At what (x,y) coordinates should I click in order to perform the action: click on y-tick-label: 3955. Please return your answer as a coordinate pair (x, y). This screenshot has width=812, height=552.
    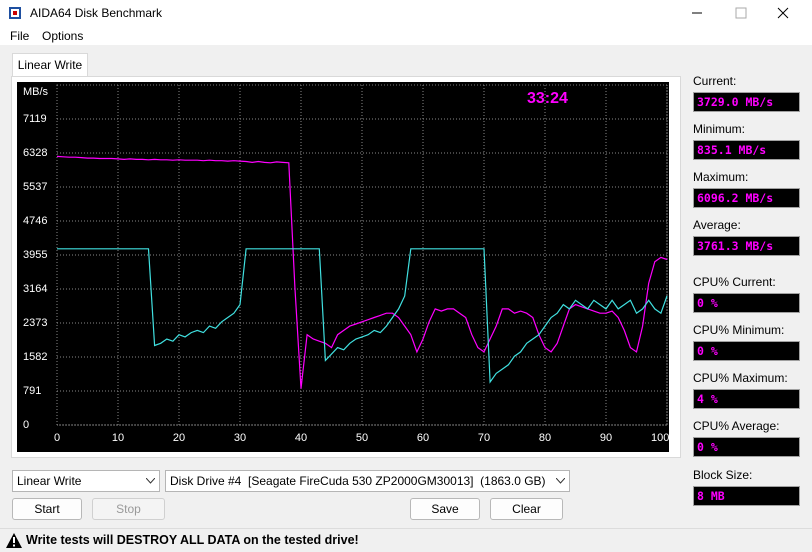
    Looking at the image, I should click on (35, 255).